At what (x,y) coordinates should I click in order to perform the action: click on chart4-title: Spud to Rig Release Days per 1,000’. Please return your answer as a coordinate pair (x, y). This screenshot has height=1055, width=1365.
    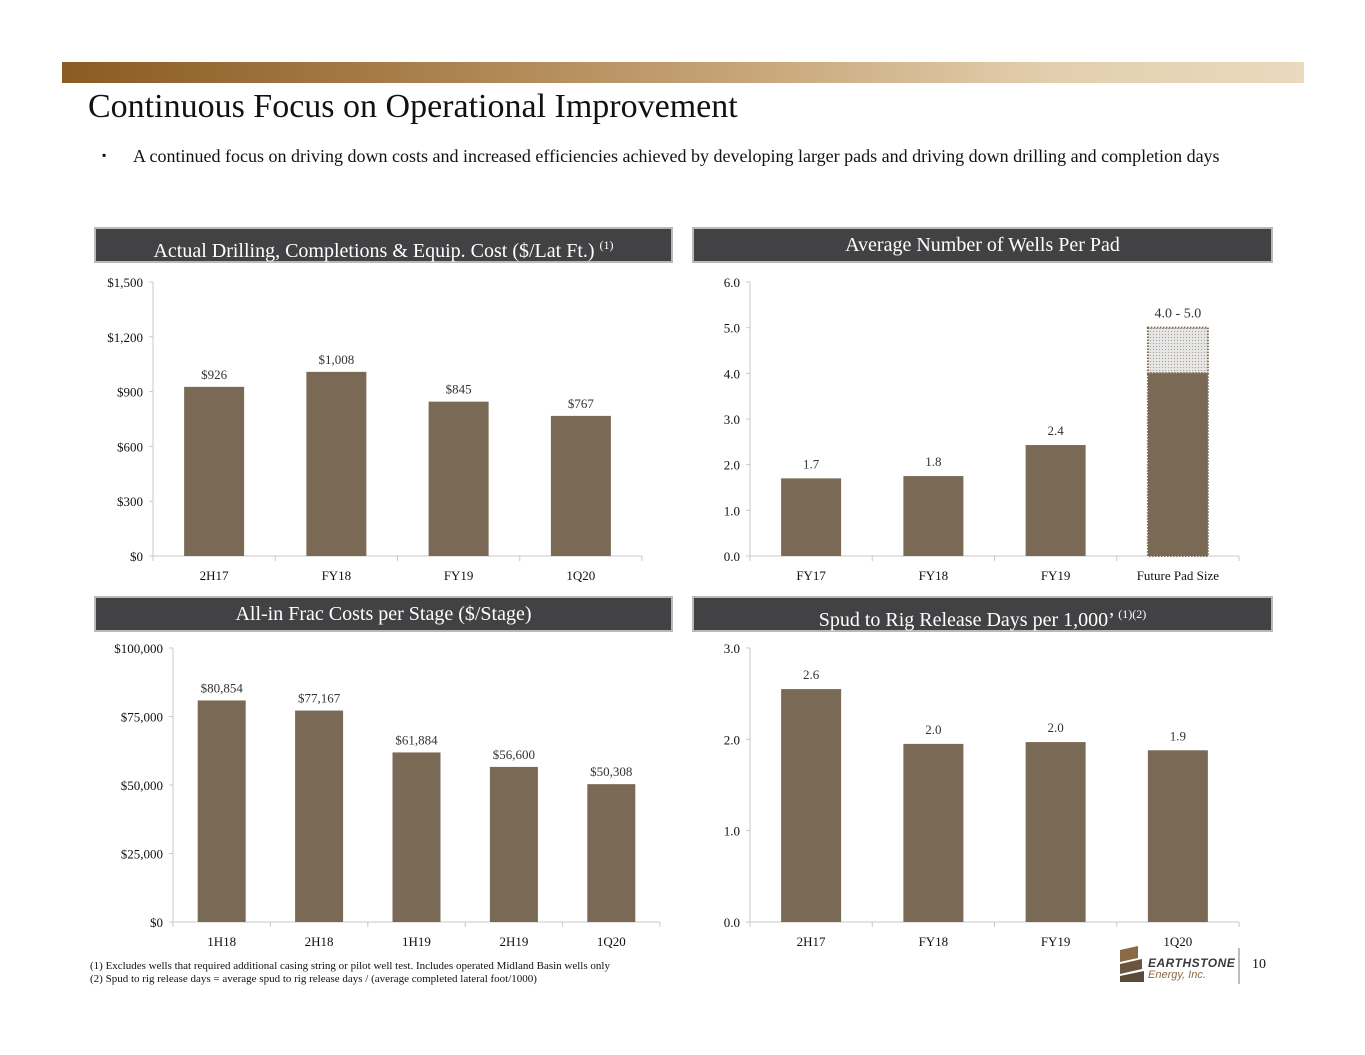
    Looking at the image, I should click on (966, 620).